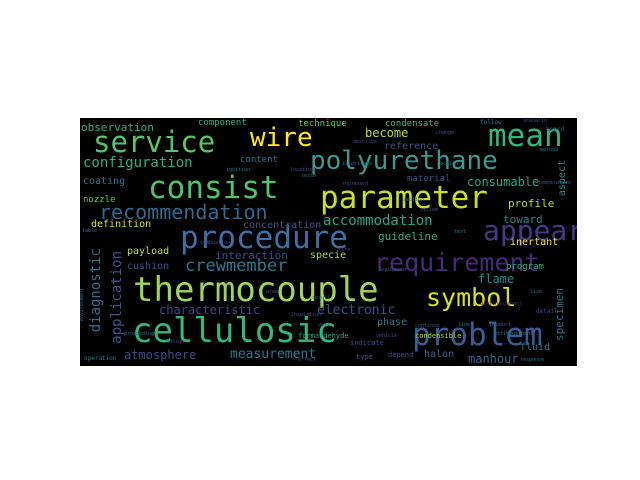 Image resolution: width=640 pixels, height=480 pixels. What do you see at coordinates (445, 133) in the screenshot?
I see `word-change: change` at bounding box center [445, 133].